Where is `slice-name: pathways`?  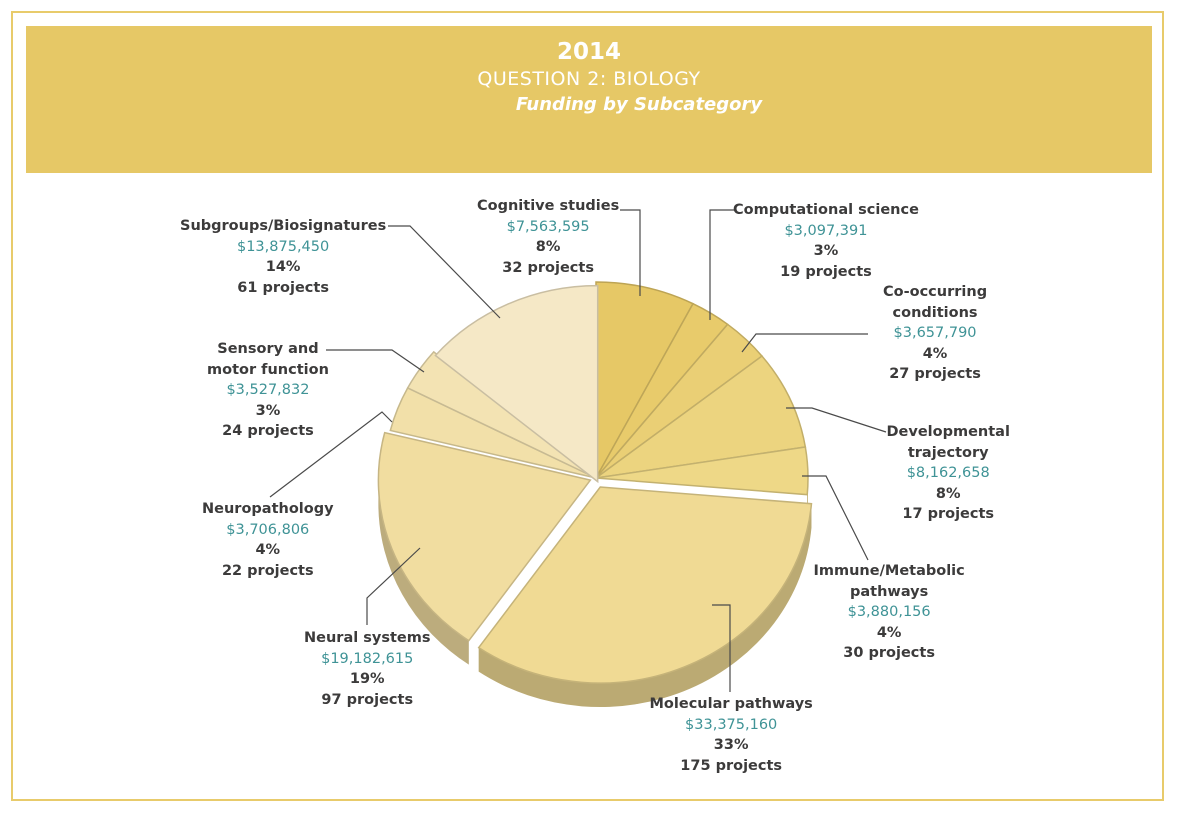 slice-name: pathways is located at coordinates (889, 591).